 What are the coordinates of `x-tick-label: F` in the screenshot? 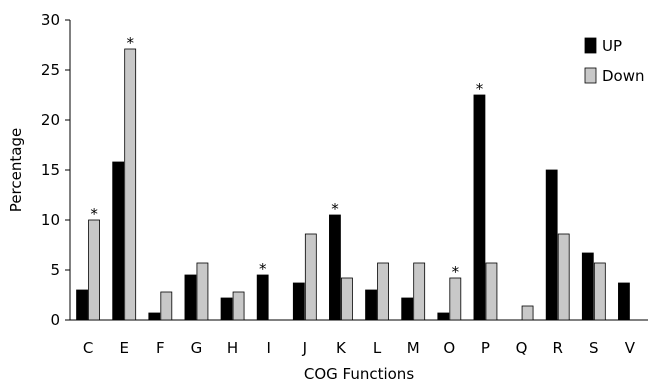 It's located at (160, 348).